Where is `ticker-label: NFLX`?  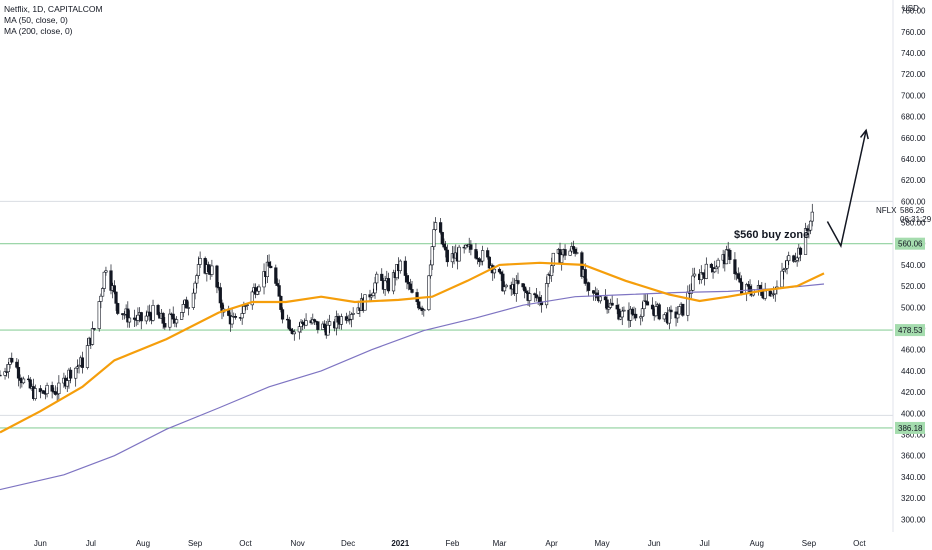
ticker-label: NFLX is located at coordinates (886, 210).